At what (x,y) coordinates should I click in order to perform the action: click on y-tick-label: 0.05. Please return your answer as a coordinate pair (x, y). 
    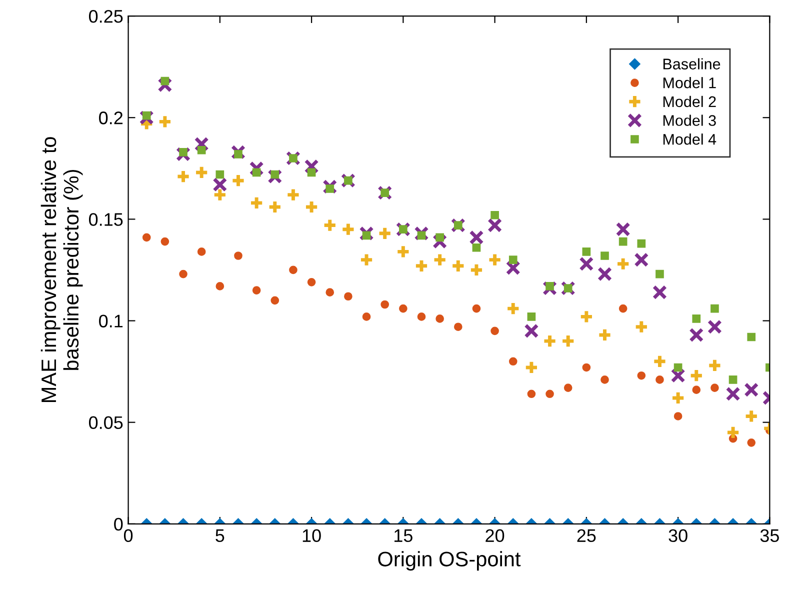
    Looking at the image, I should click on (105, 423).